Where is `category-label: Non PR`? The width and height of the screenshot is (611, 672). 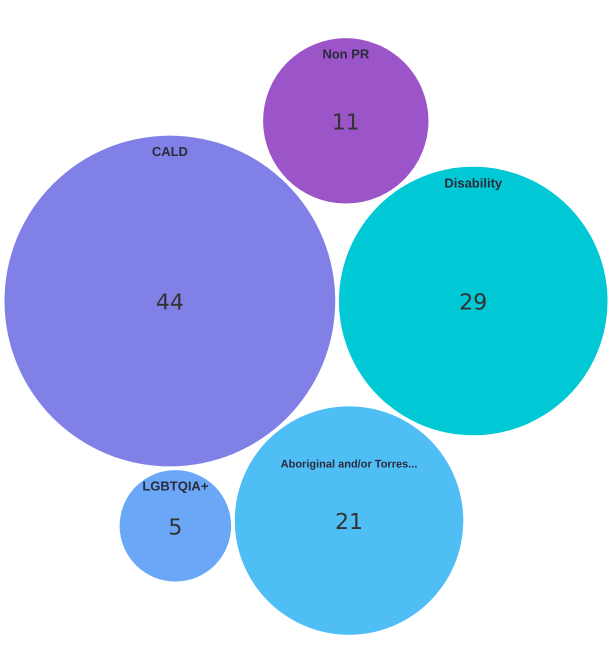
category-label: Non PR is located at coordinates (346, 54).